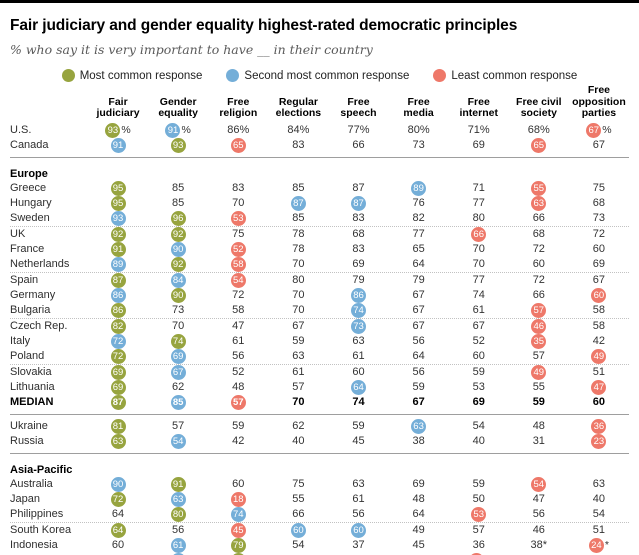 This screenshot has width=639, height=555. Describe the element at coordinates (419, 188) in the screenshot. I see `second-common-marker: 89` at that location.